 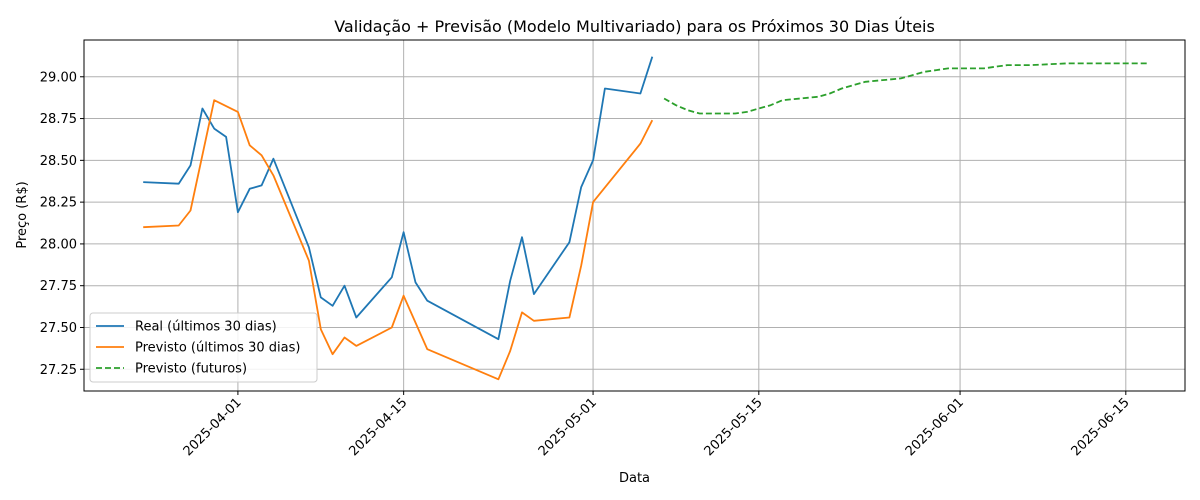 I want to click on y-tick-label: 28.25, so click(x=58, y=203).